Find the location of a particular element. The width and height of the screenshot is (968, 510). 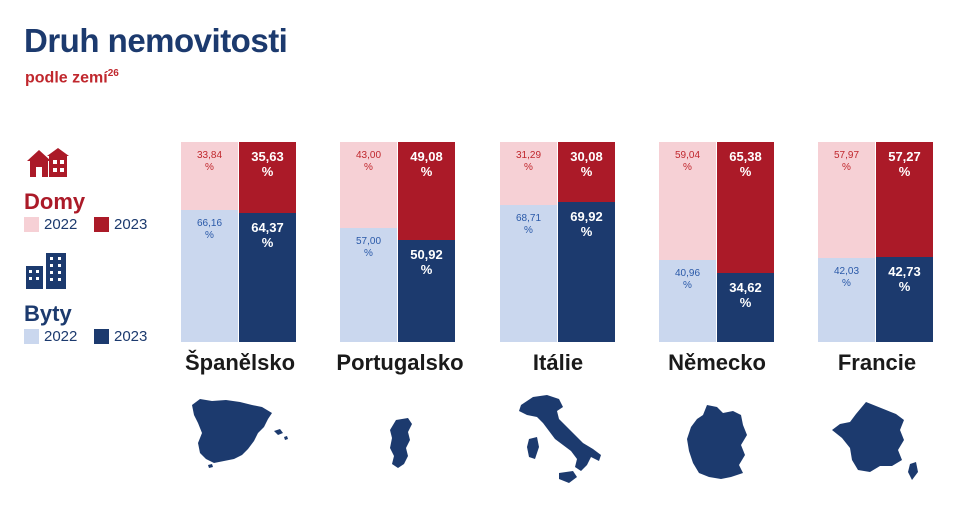

houses-2023-swatch is located at coordinates (101, 224).